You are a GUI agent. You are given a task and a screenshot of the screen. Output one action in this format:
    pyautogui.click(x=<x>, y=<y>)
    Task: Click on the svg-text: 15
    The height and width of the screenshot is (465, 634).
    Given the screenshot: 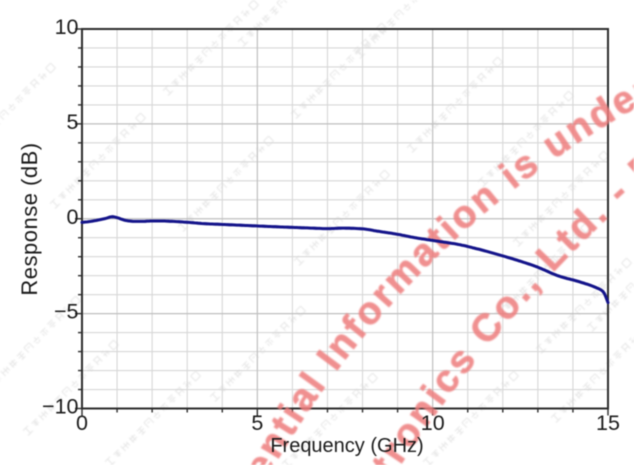 What is the action you would take?
    pyautogui.click(x=608, y=423)
    